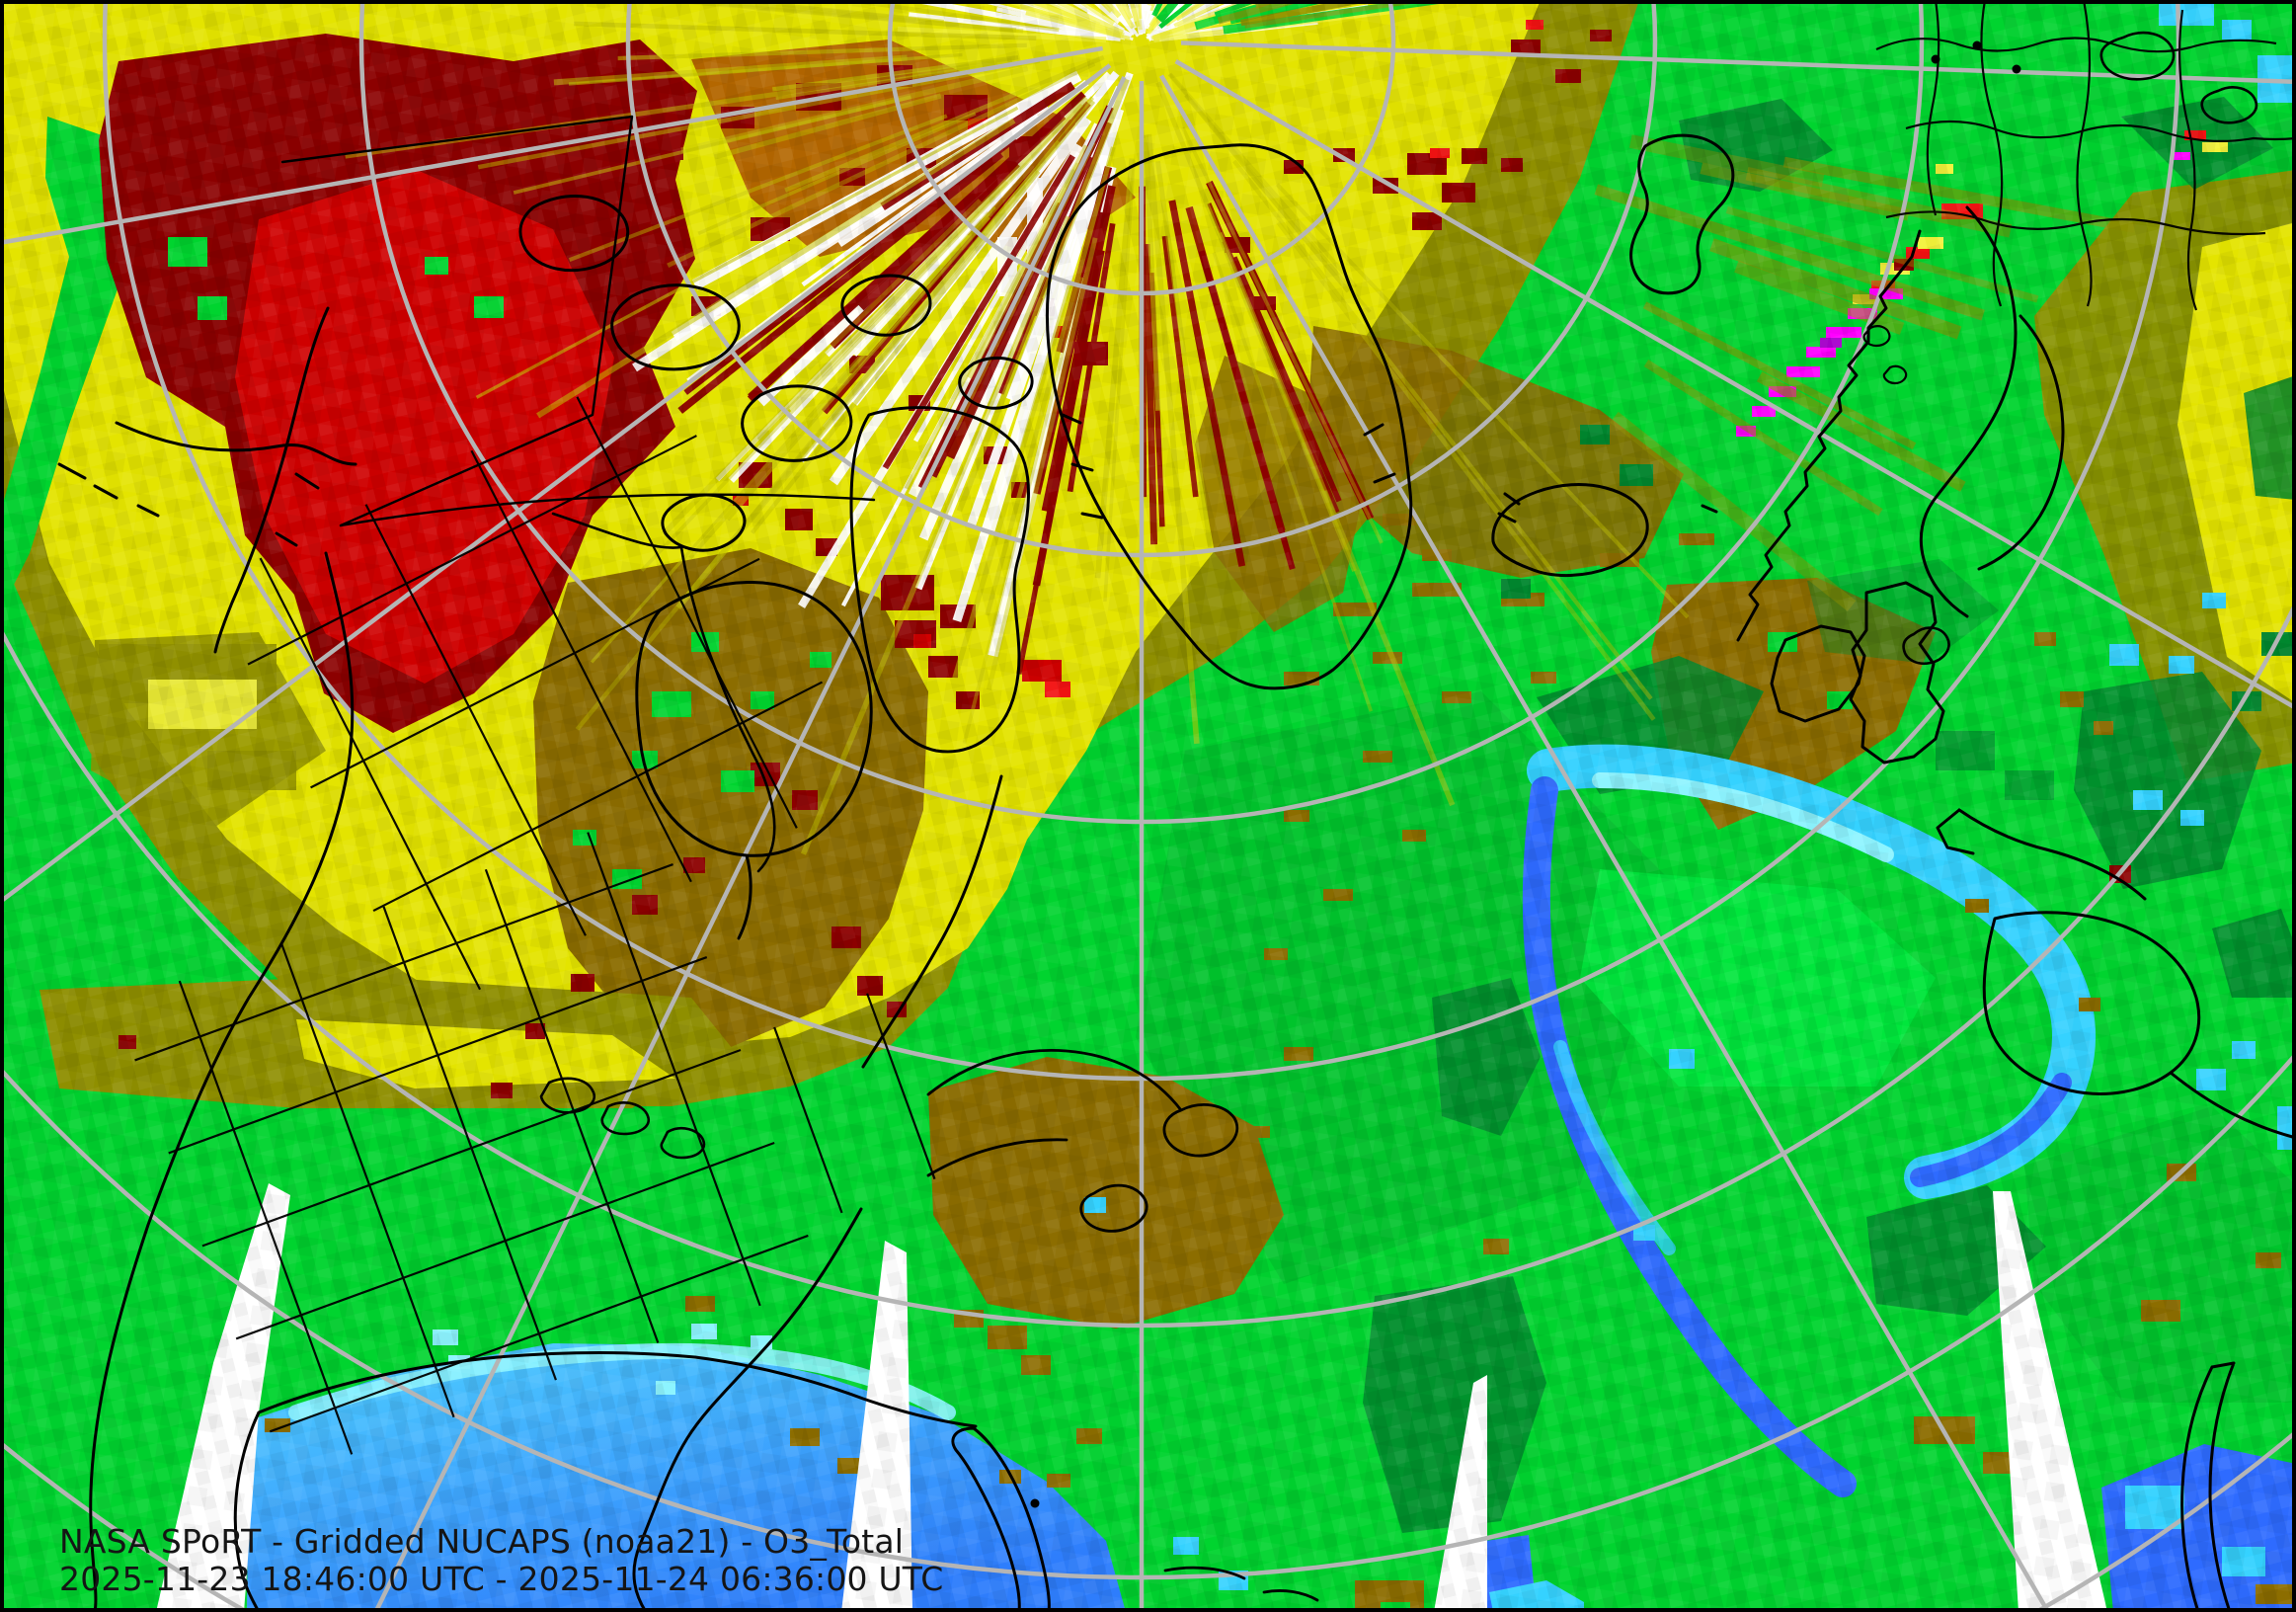 The image size is (2296, 1612). What do you see at coordinates (932, 922) in the screenshot?
I see `coast-labrador` at bounding box center [932, 922].